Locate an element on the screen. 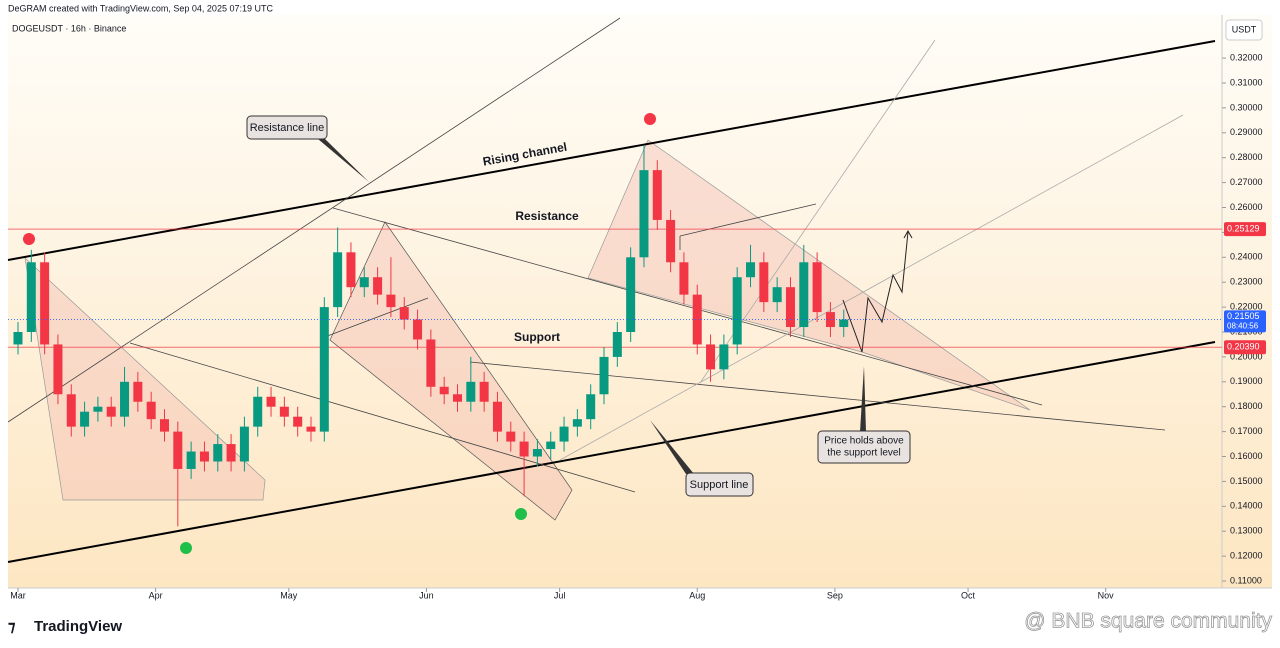 This screenshot has width=1280, height=648. currency-box is located at coordinates (1244, 30).